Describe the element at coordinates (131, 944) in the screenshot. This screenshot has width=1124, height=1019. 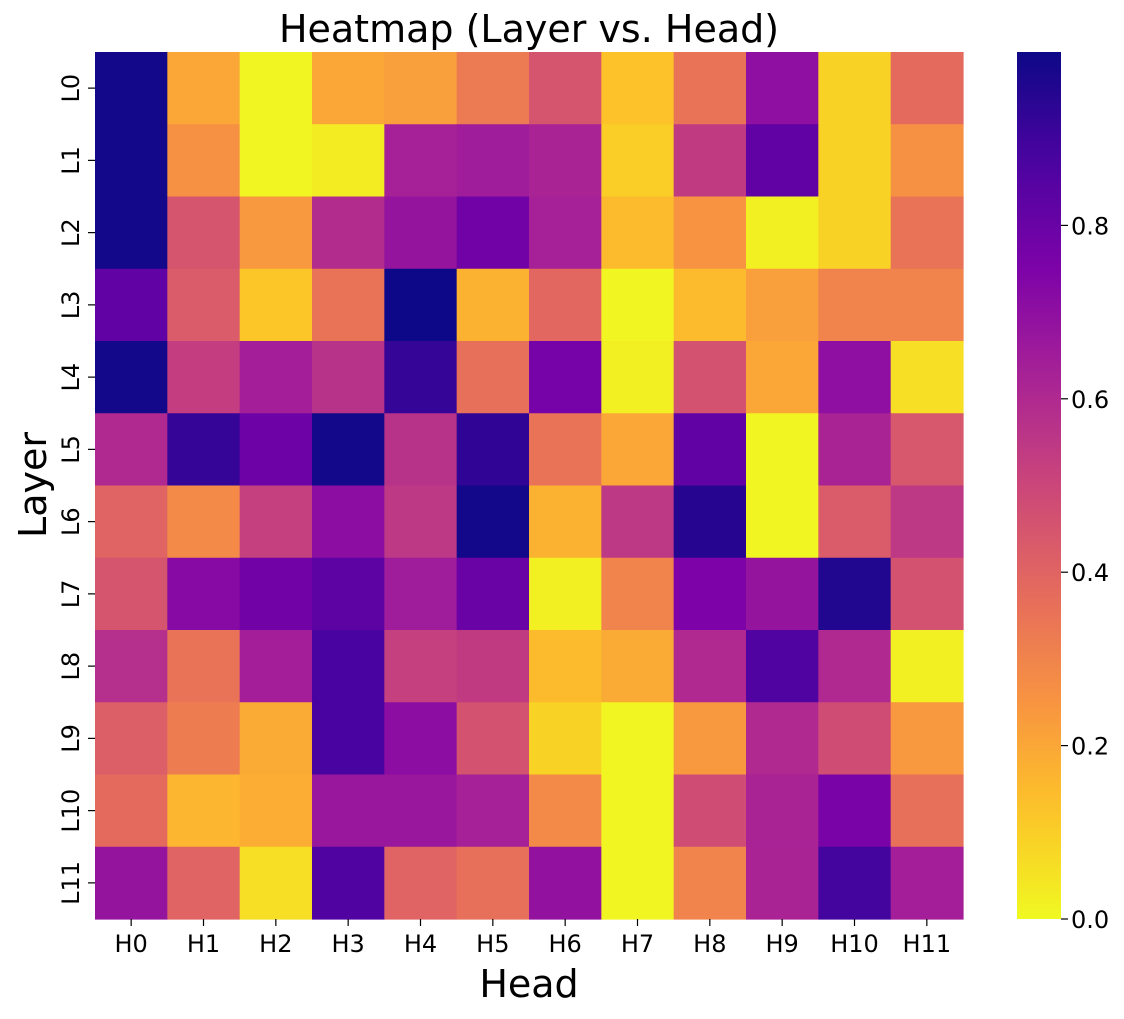
I see `x-tick-label: H0` at that location.